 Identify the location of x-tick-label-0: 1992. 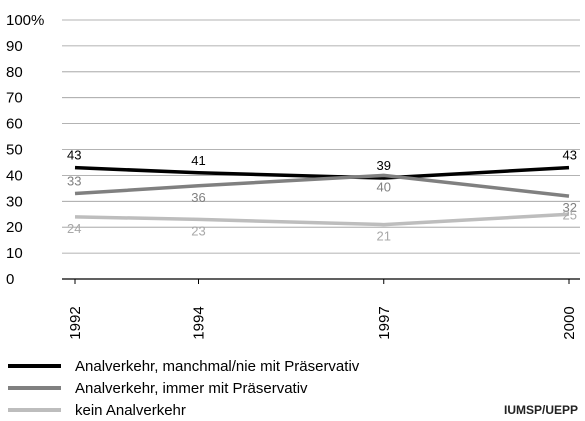
(75, 322).